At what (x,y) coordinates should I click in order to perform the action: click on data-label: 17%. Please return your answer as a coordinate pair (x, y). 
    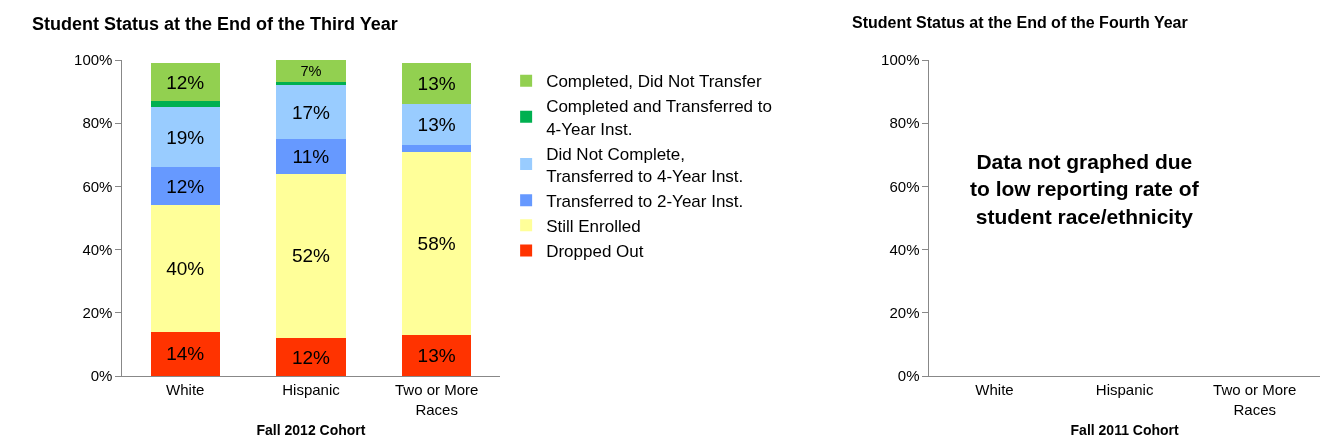
    Looking at the image, I should click on (311, 112).